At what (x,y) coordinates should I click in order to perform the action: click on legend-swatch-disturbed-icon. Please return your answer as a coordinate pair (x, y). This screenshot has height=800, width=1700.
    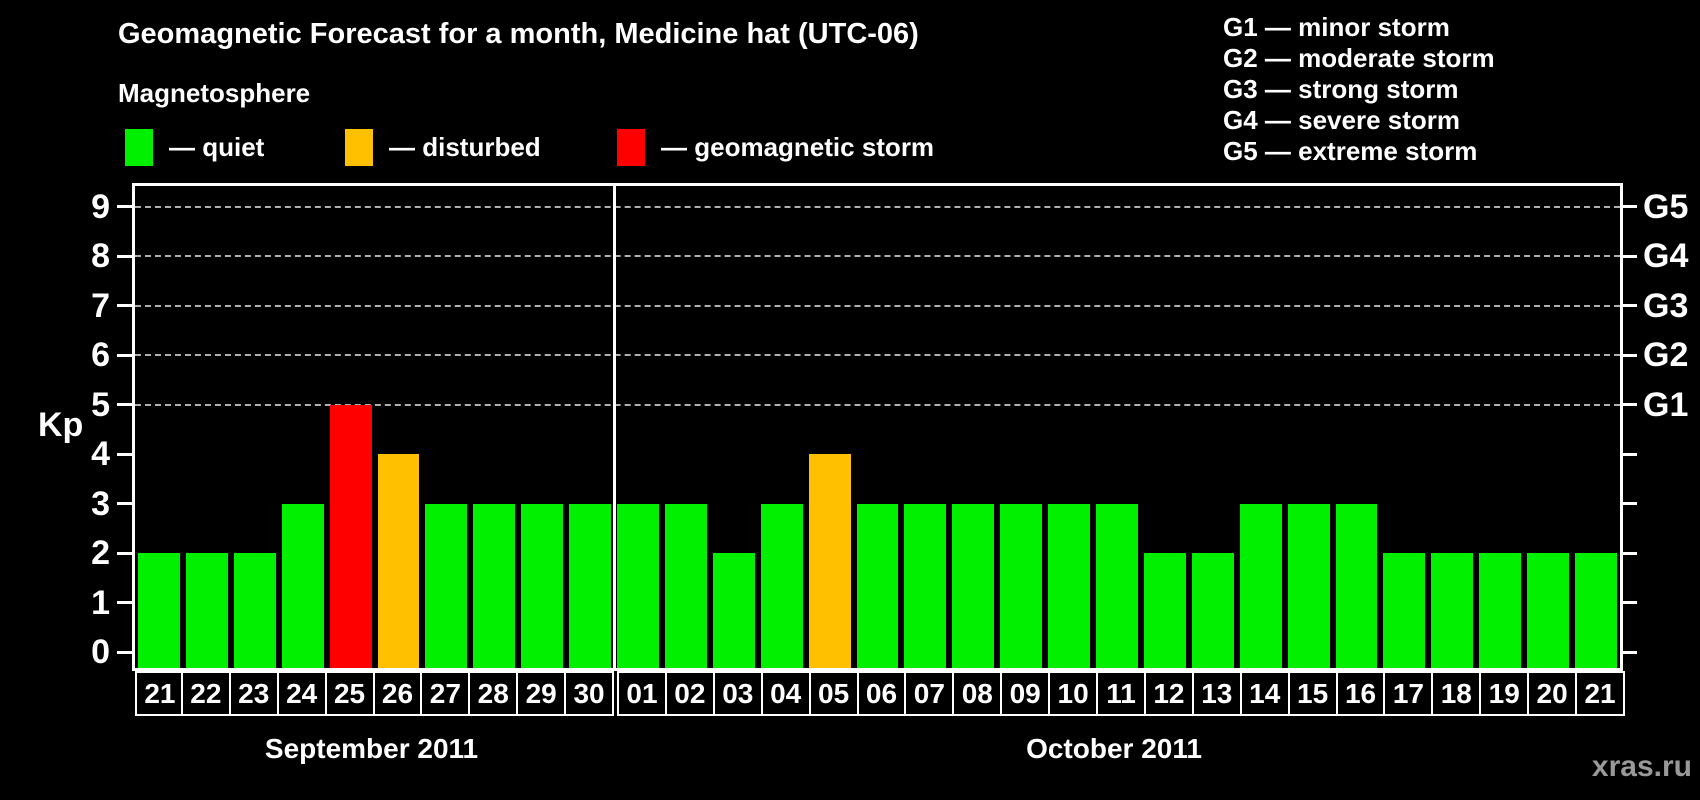
    Looking at the image, I should click on (359, 147).